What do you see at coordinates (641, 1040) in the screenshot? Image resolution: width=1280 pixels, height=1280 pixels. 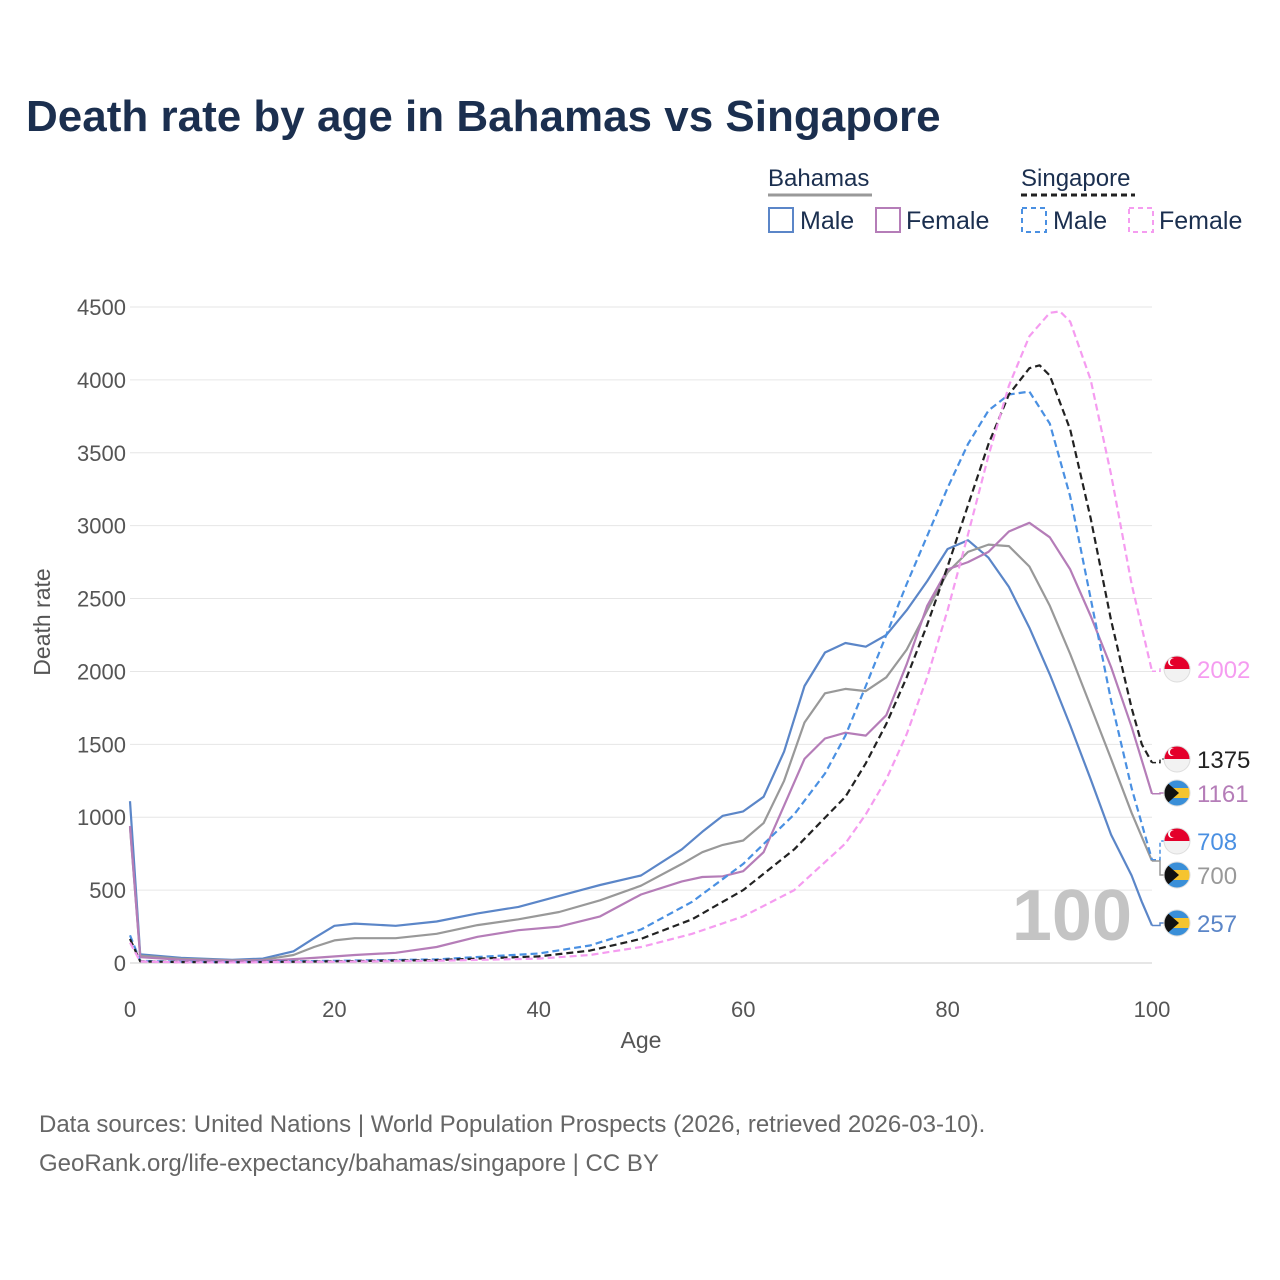 I see `x-axis-title: Age` at bounding box center [641, 1040].